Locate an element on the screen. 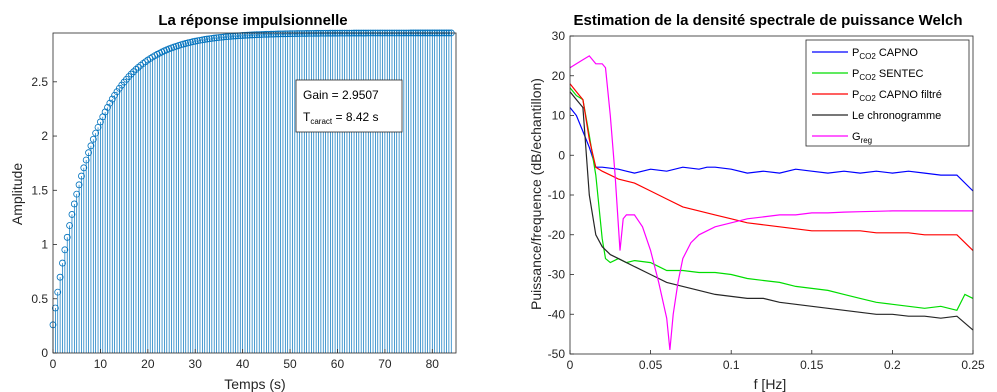 The width and height of the screenshot is (997, 392). y-tick-label: 1 is located at coordinates (44, 245).